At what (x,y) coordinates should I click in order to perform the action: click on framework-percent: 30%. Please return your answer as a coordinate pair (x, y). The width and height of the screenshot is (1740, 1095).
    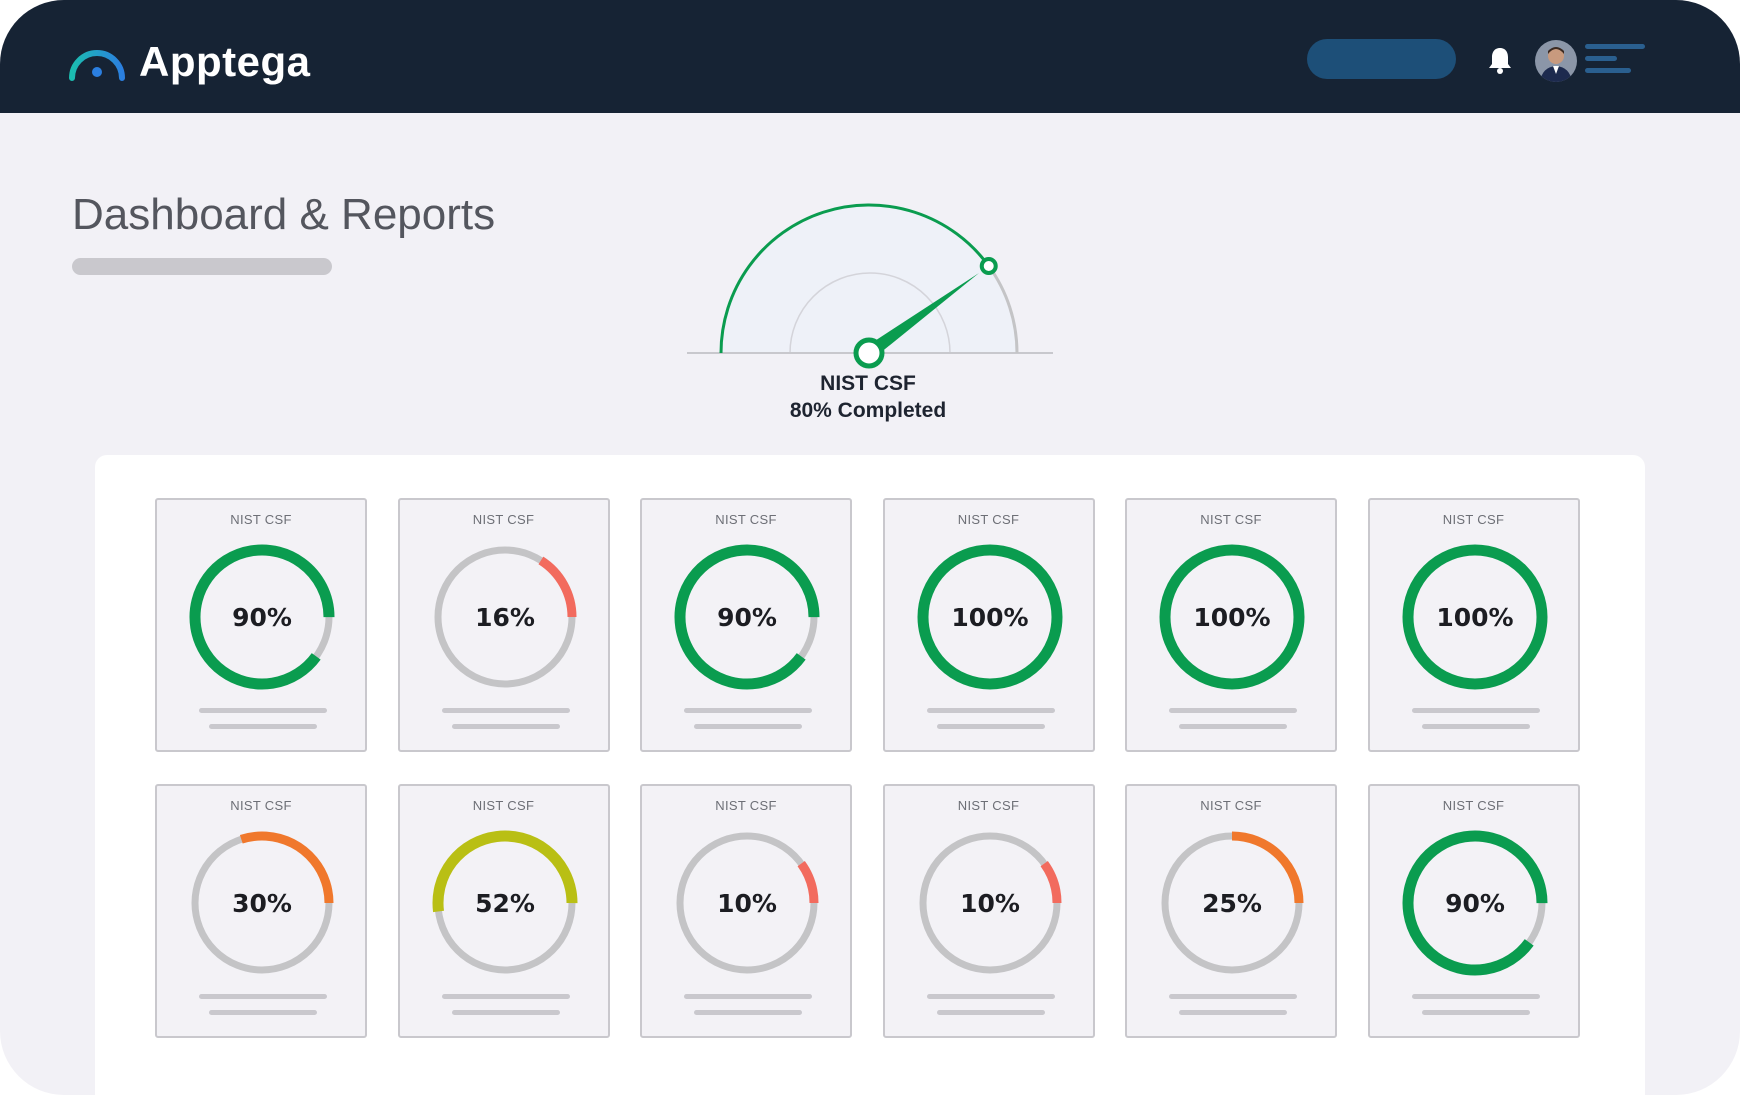
    Looking at the image, I should click on (262, 903).